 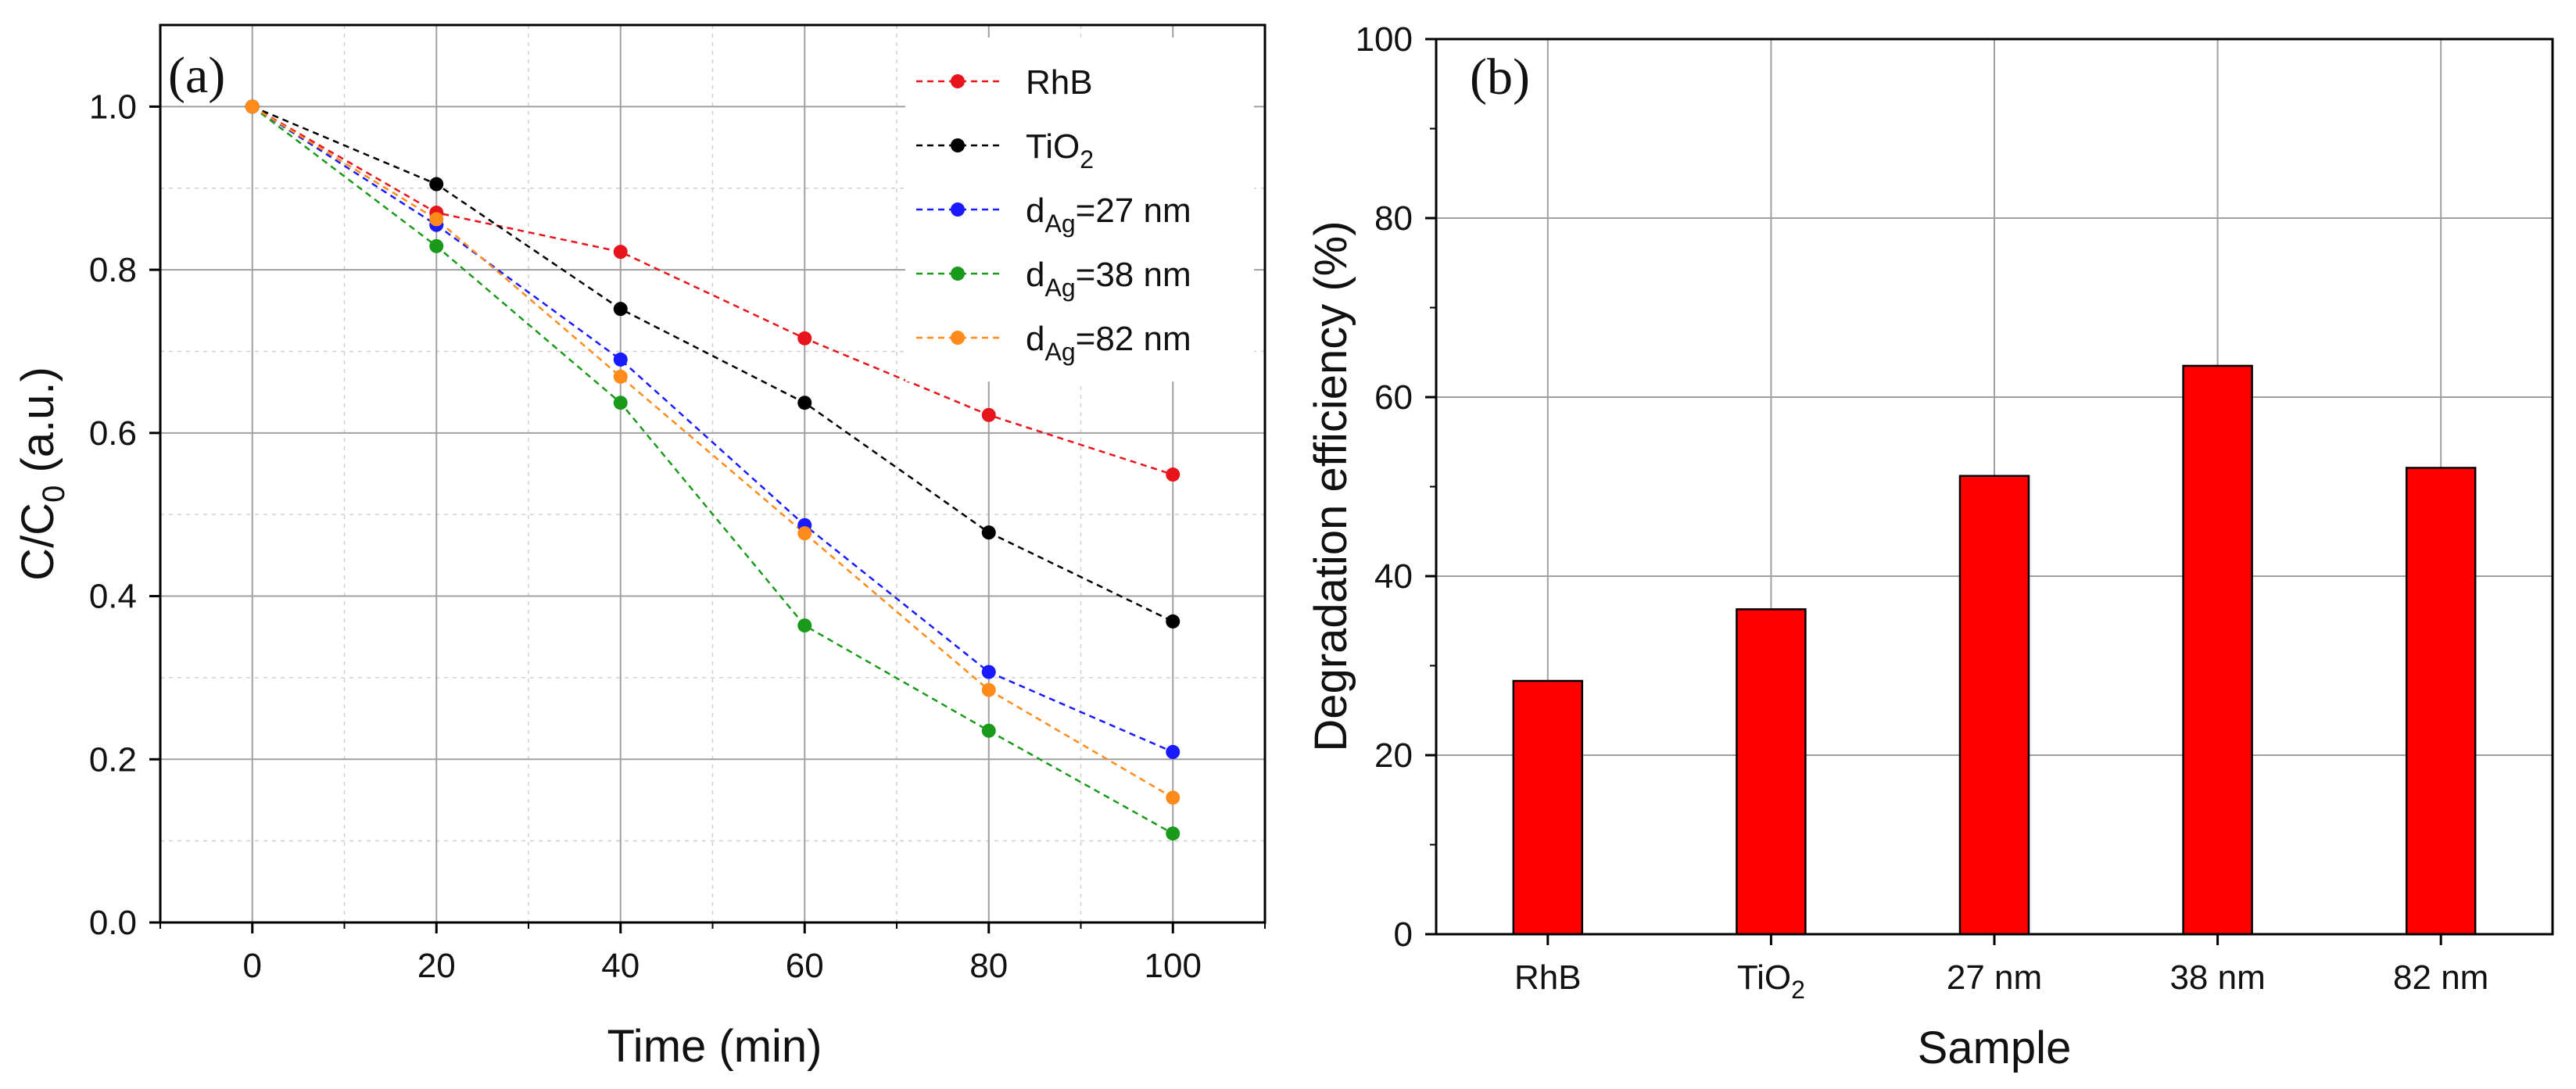 What do you see at coordinates (38, 542) in the screenshot?
I see `panel-a-y-axis-title-main: C/C` at bounding box center [38, 542].